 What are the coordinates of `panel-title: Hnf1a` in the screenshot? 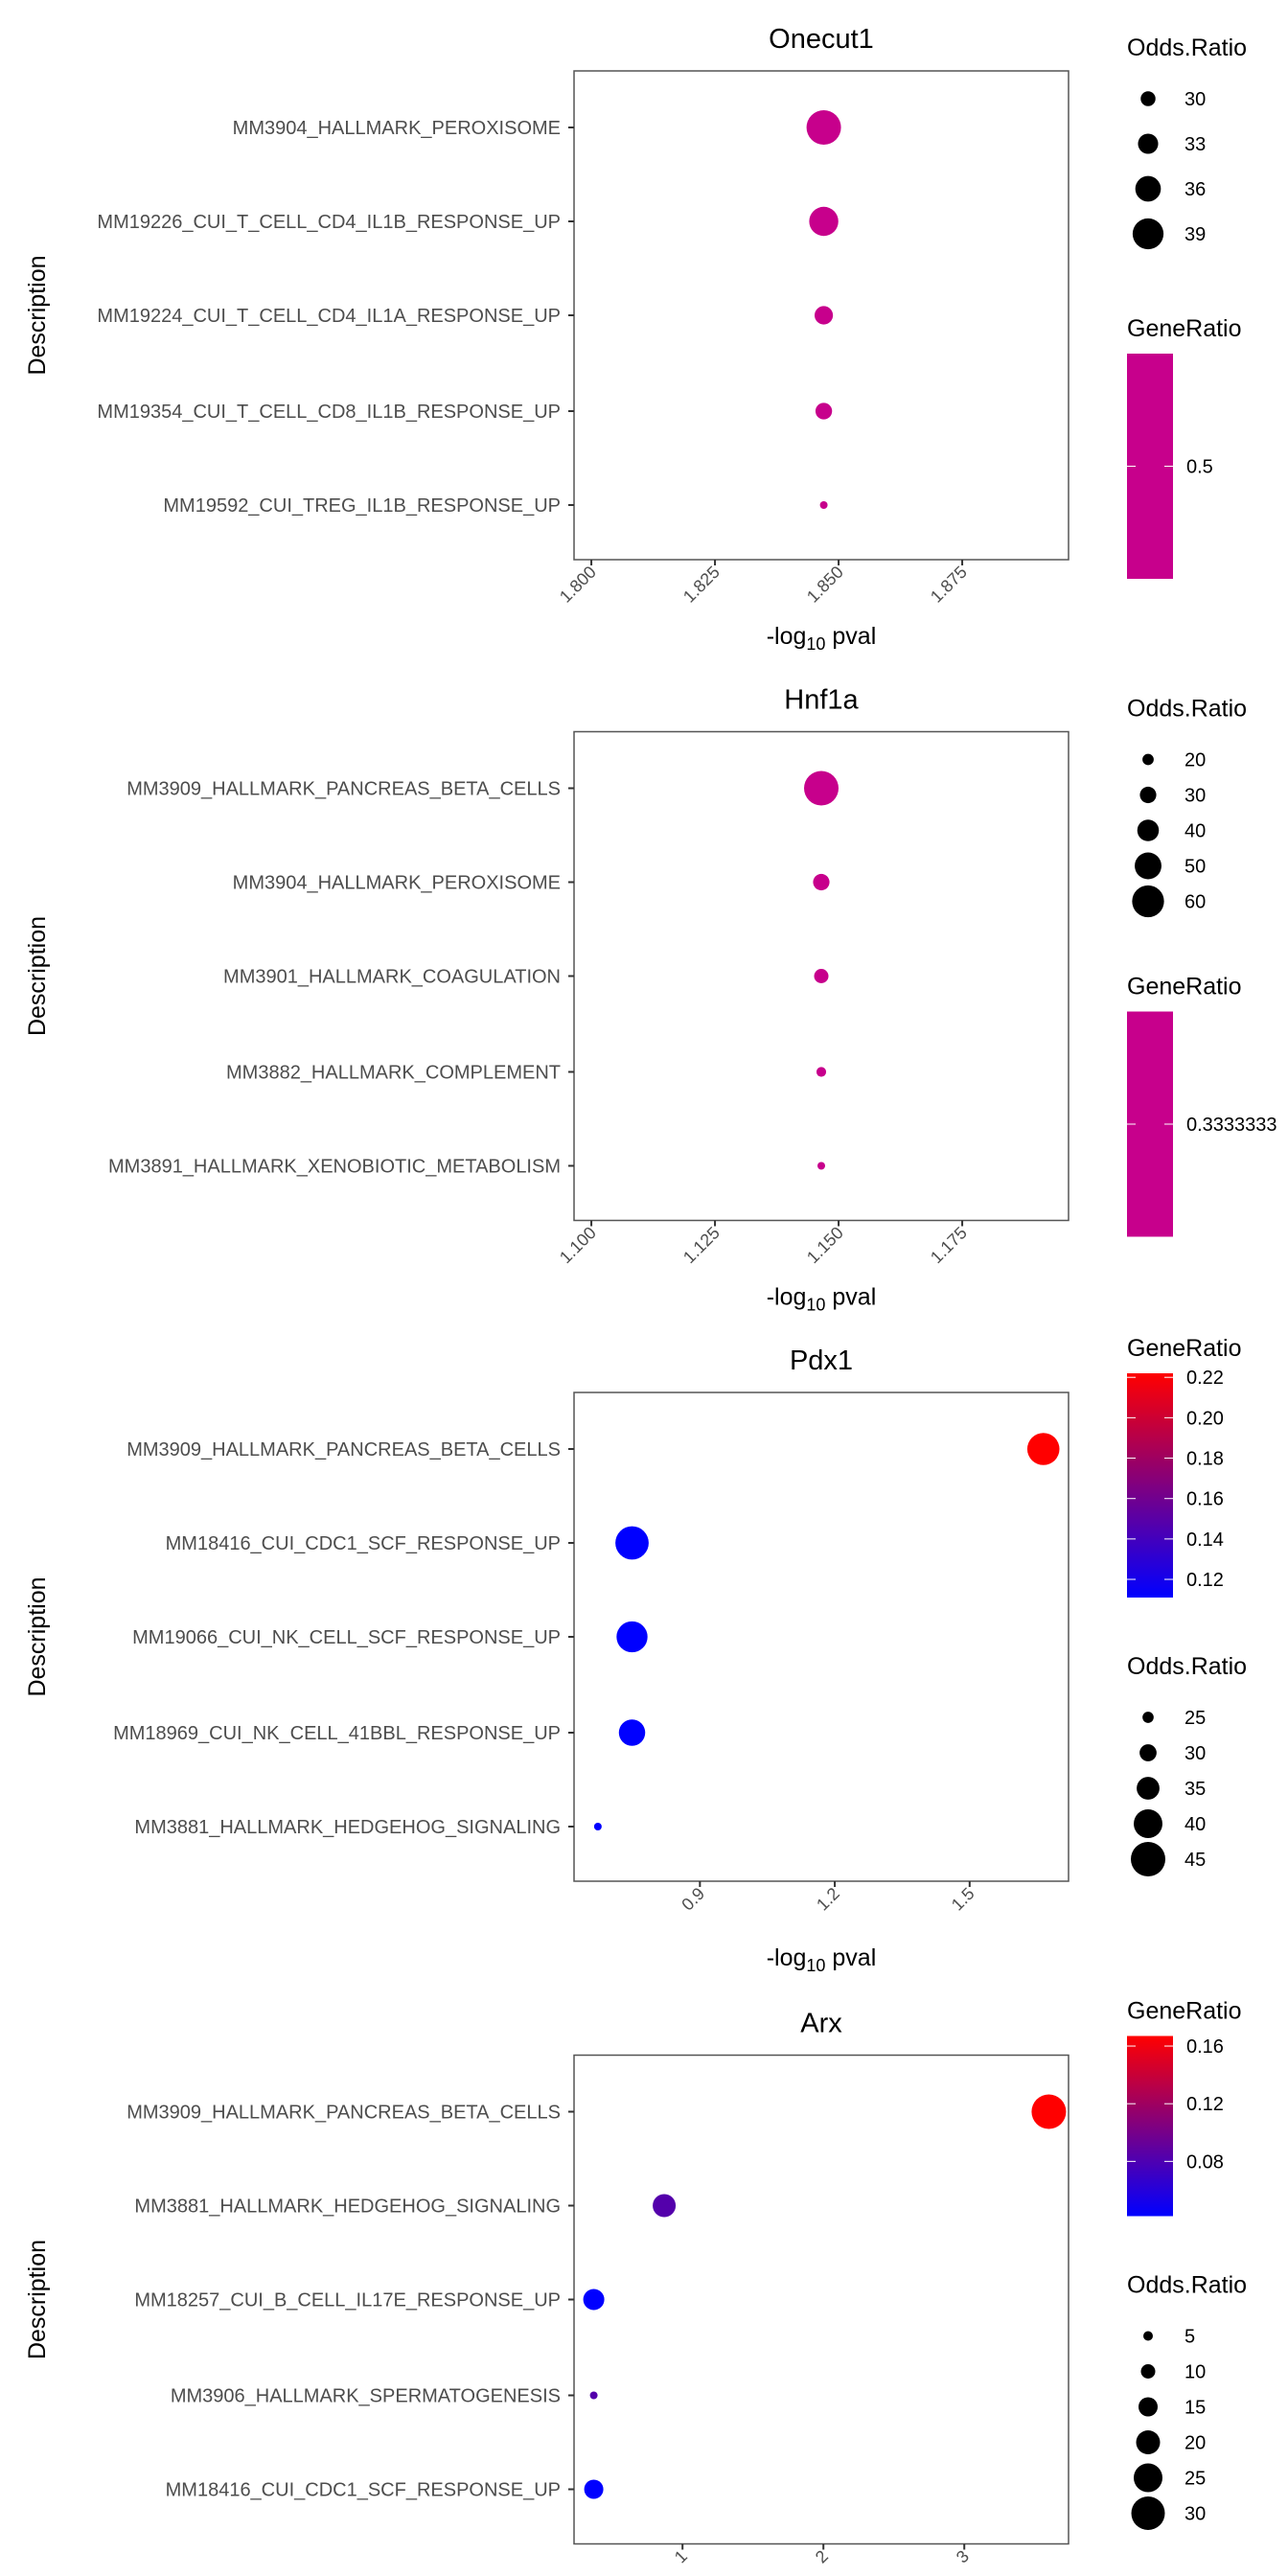 It's located at (821, 700).